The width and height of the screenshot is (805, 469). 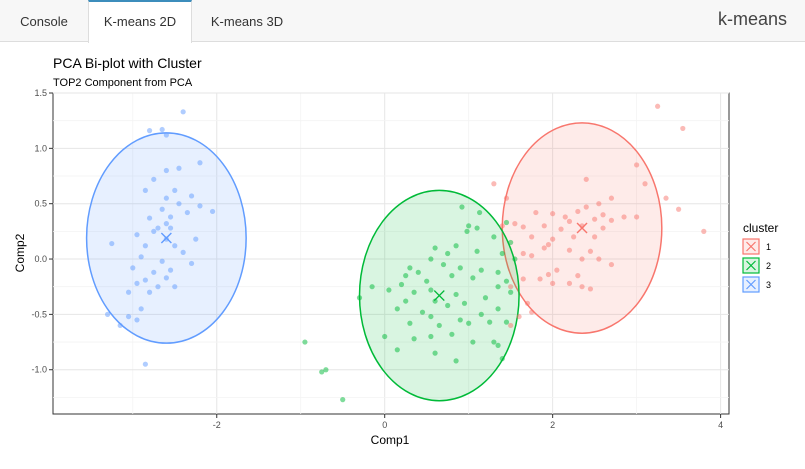 What do you see at coordinates (140, 21) in the screenshot?
I see `tab-kmeans-2d: K-means 2D` at bounding box center [140, 21].